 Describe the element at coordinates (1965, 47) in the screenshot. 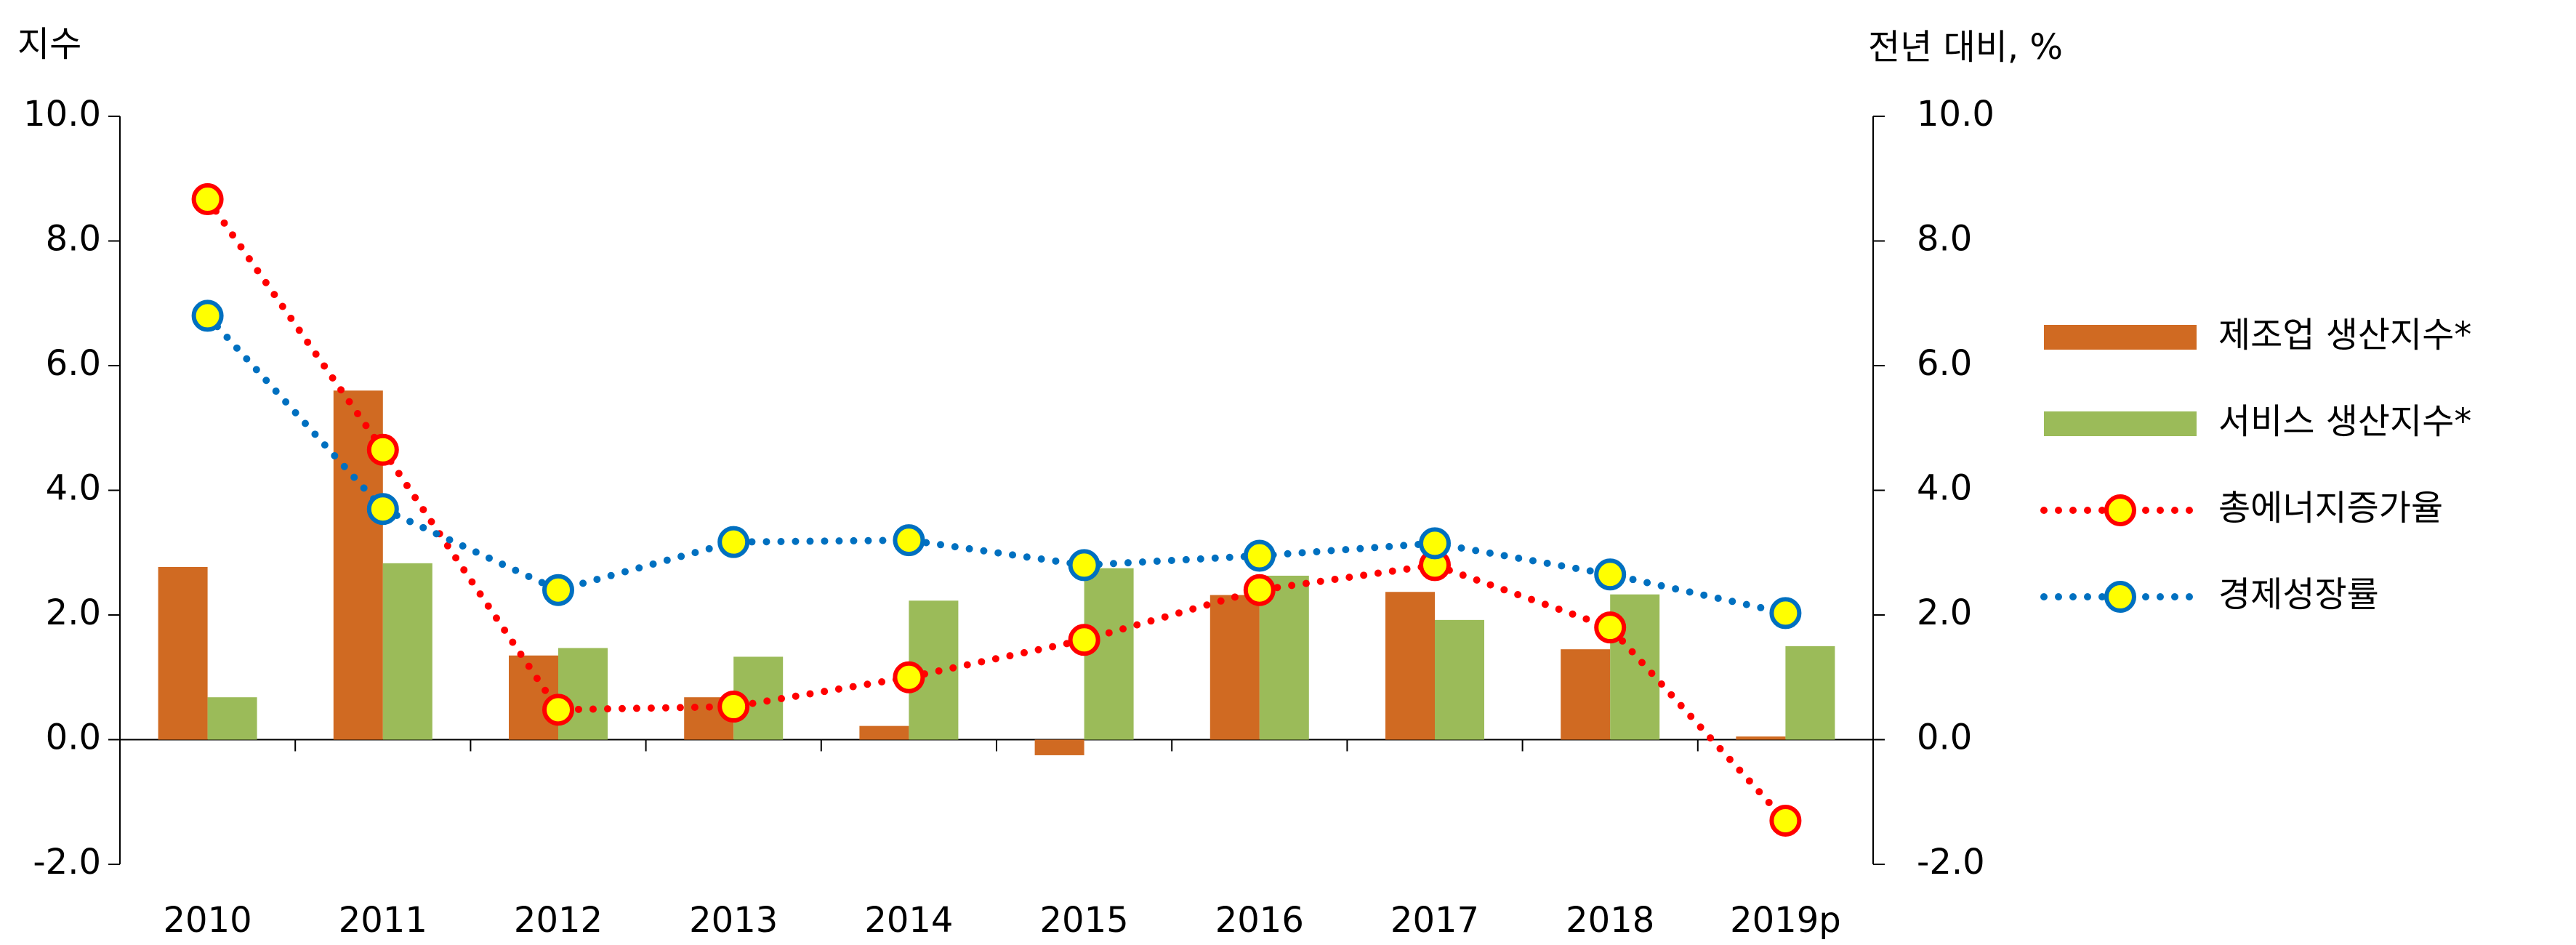

I see `y2-axis-label: 전년 대비, %` at that location.